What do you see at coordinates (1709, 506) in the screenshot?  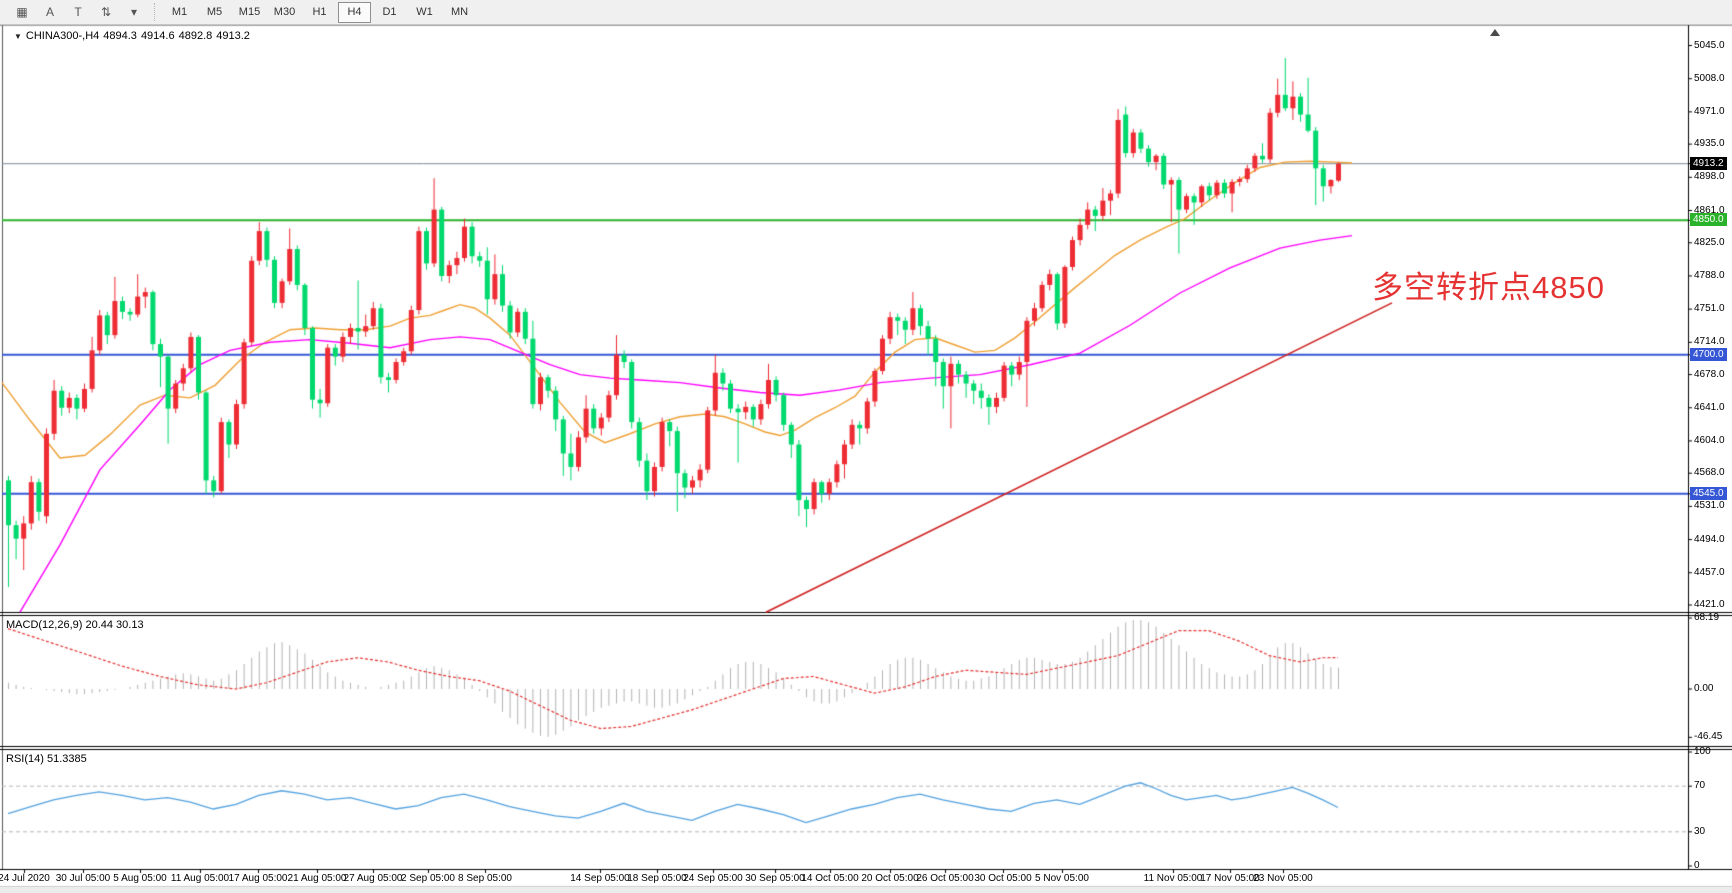 I see `price-axis-tick: 4531.0` at bounding box center [1709, 506].